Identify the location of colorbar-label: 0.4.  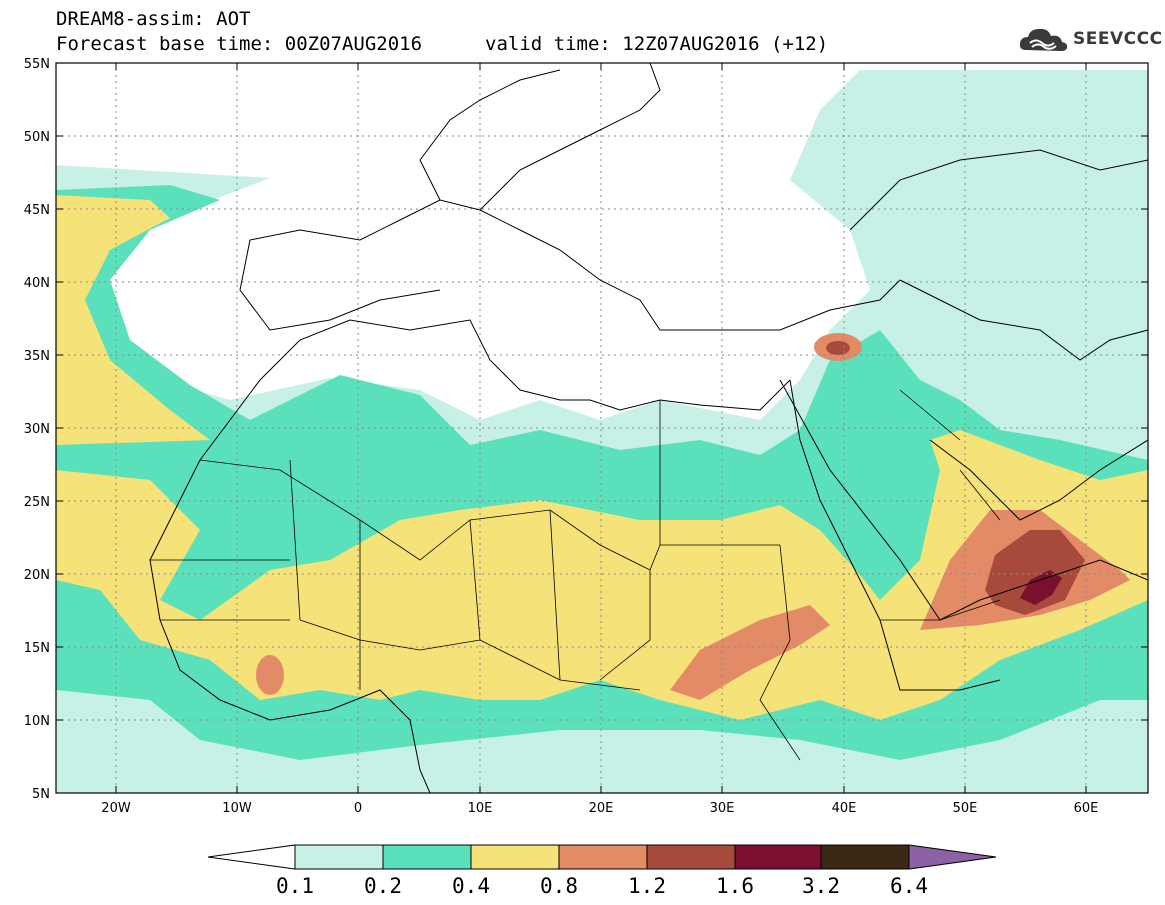
(471, 886).